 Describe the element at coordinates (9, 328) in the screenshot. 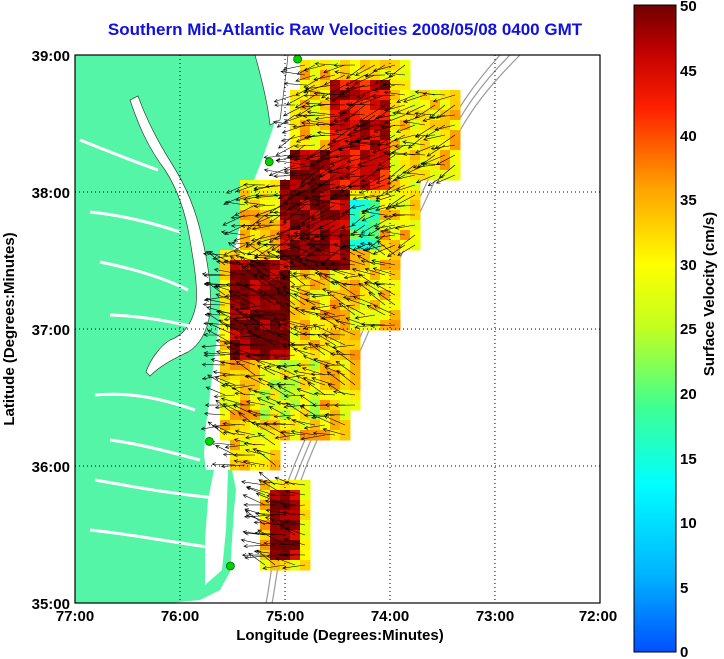

I see `y-axis-label: Latitude (Degrees:Minutes)` at that location.